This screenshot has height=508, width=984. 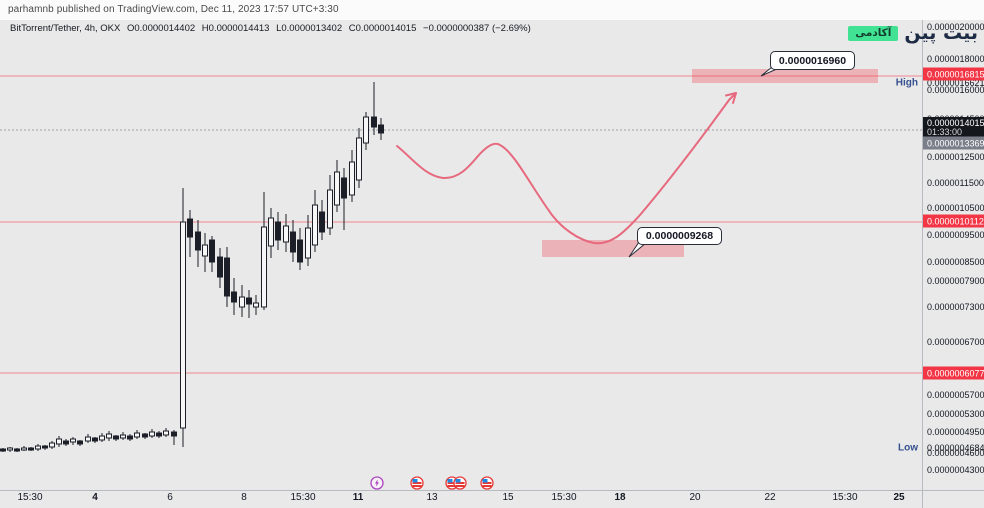 I want to click on secondary-price-chip: 0.0000013369, so click(x=953, y=143).